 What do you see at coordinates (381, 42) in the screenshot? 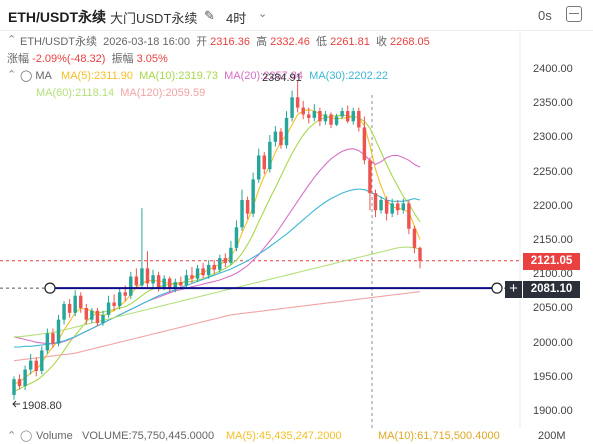
I see `close-label: 收` at bounding box center [381, 42].